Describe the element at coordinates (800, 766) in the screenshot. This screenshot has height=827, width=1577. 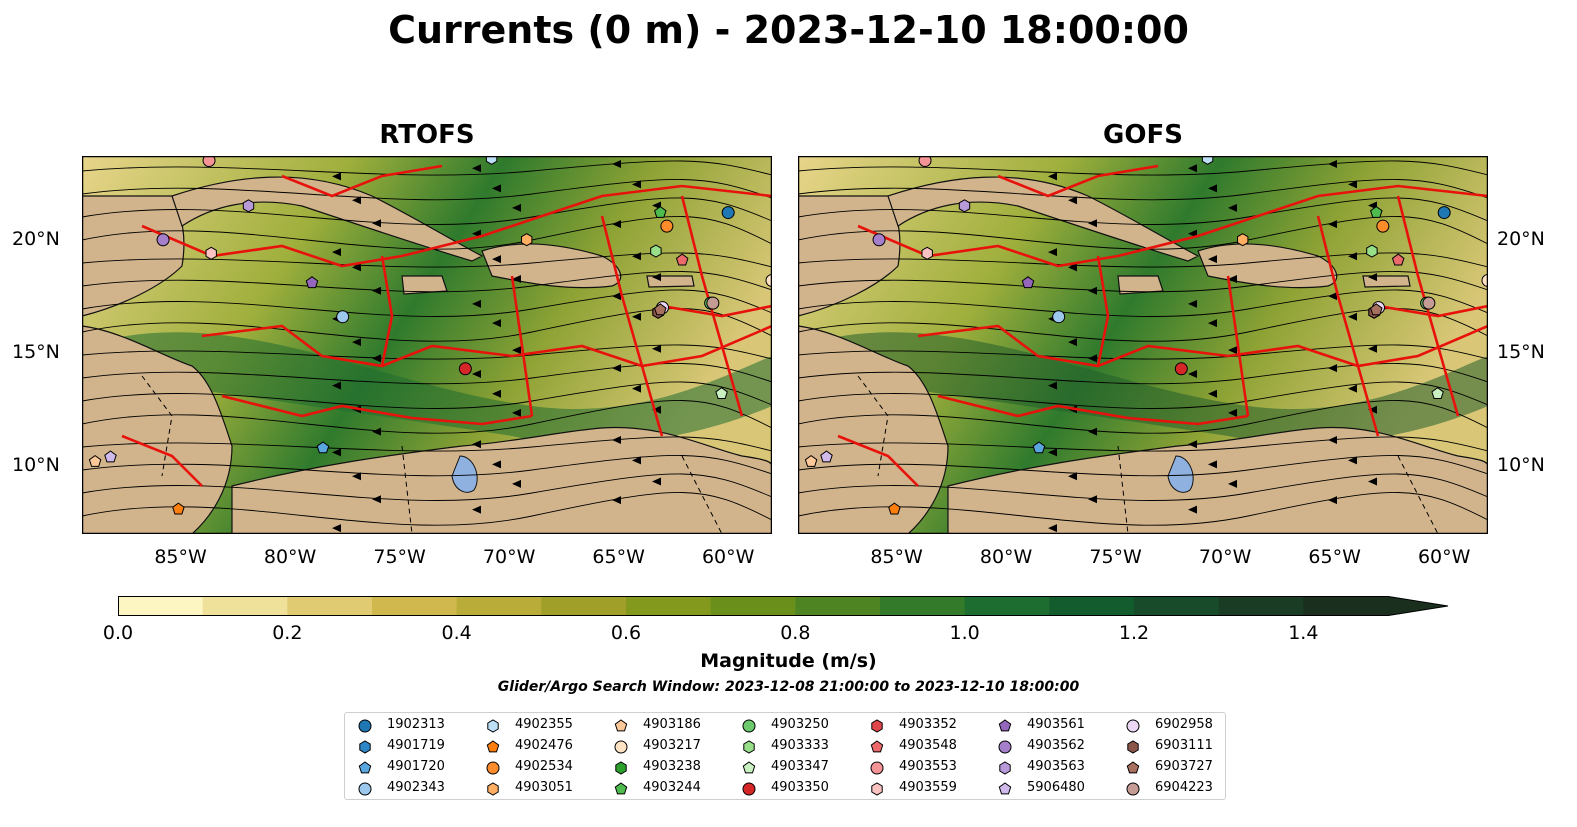
I see `legend-label: 4903347` at that location.